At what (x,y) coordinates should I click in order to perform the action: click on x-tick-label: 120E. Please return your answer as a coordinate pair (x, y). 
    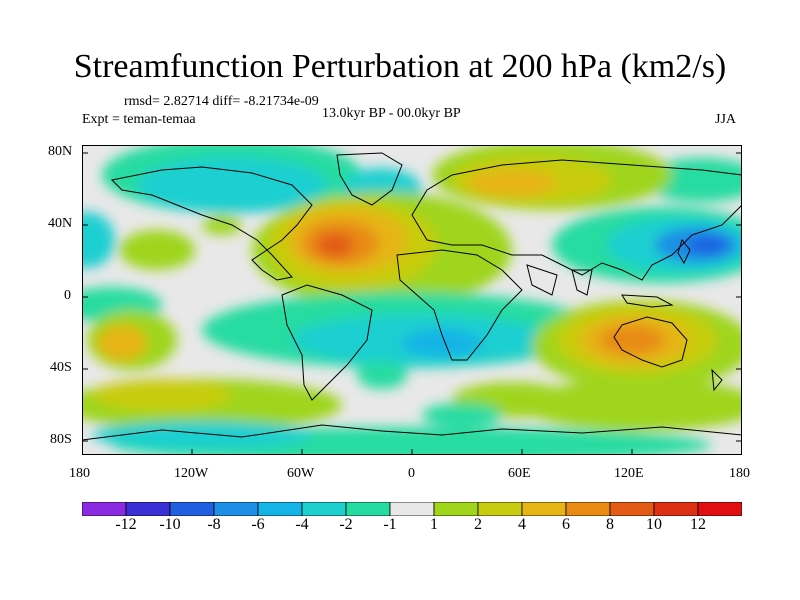
    Looking at the image, I should click on (629, 473).